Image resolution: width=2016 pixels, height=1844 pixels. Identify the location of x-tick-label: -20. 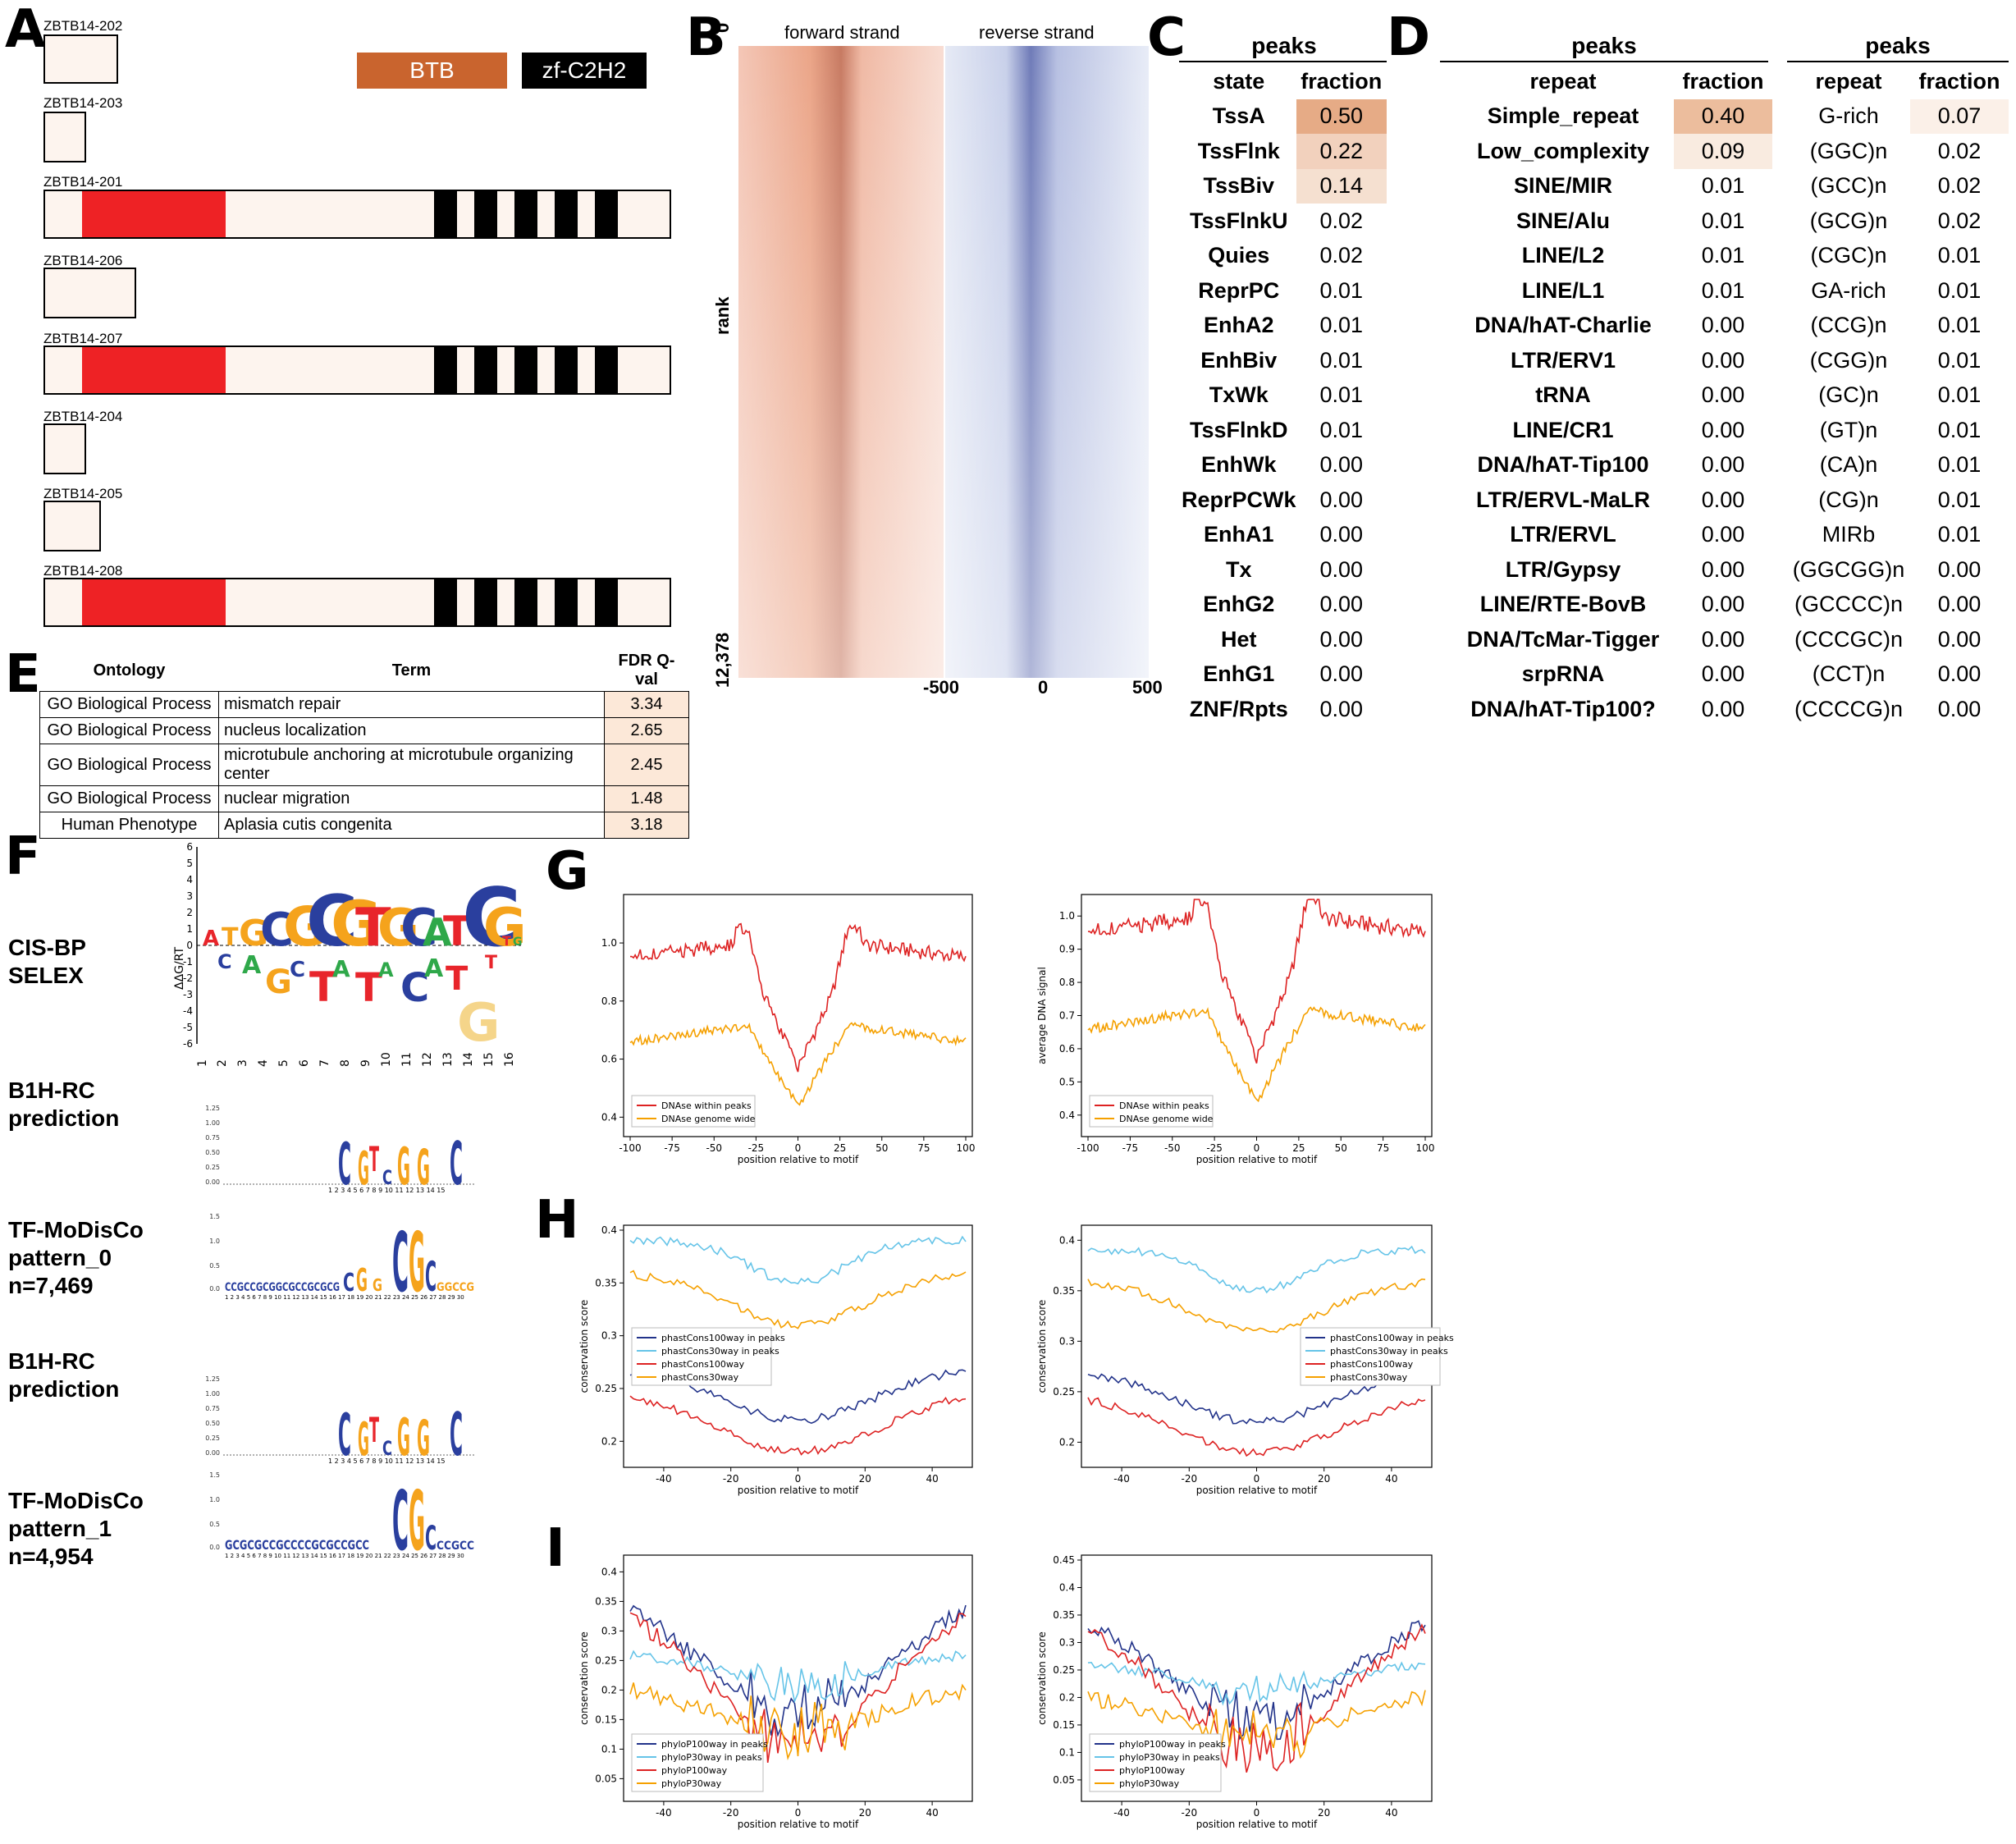
(1189, 1813).